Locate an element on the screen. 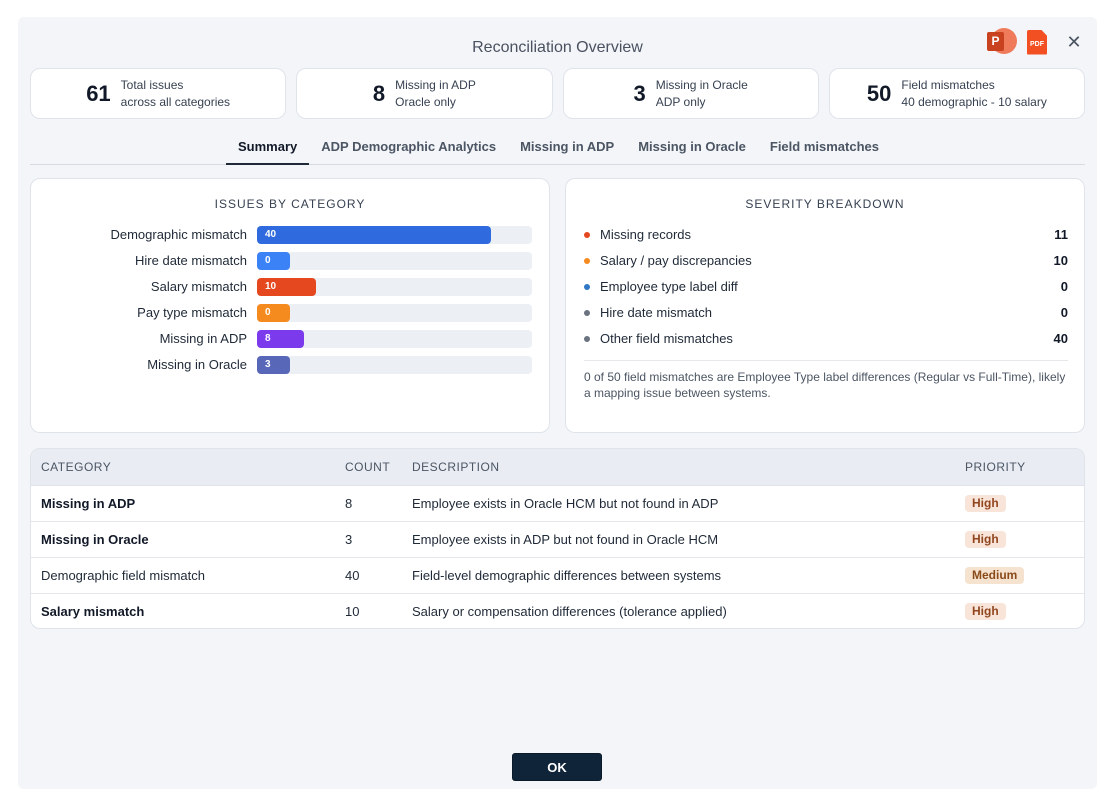  bar-value: 40 is located at coordinates (271, 234).